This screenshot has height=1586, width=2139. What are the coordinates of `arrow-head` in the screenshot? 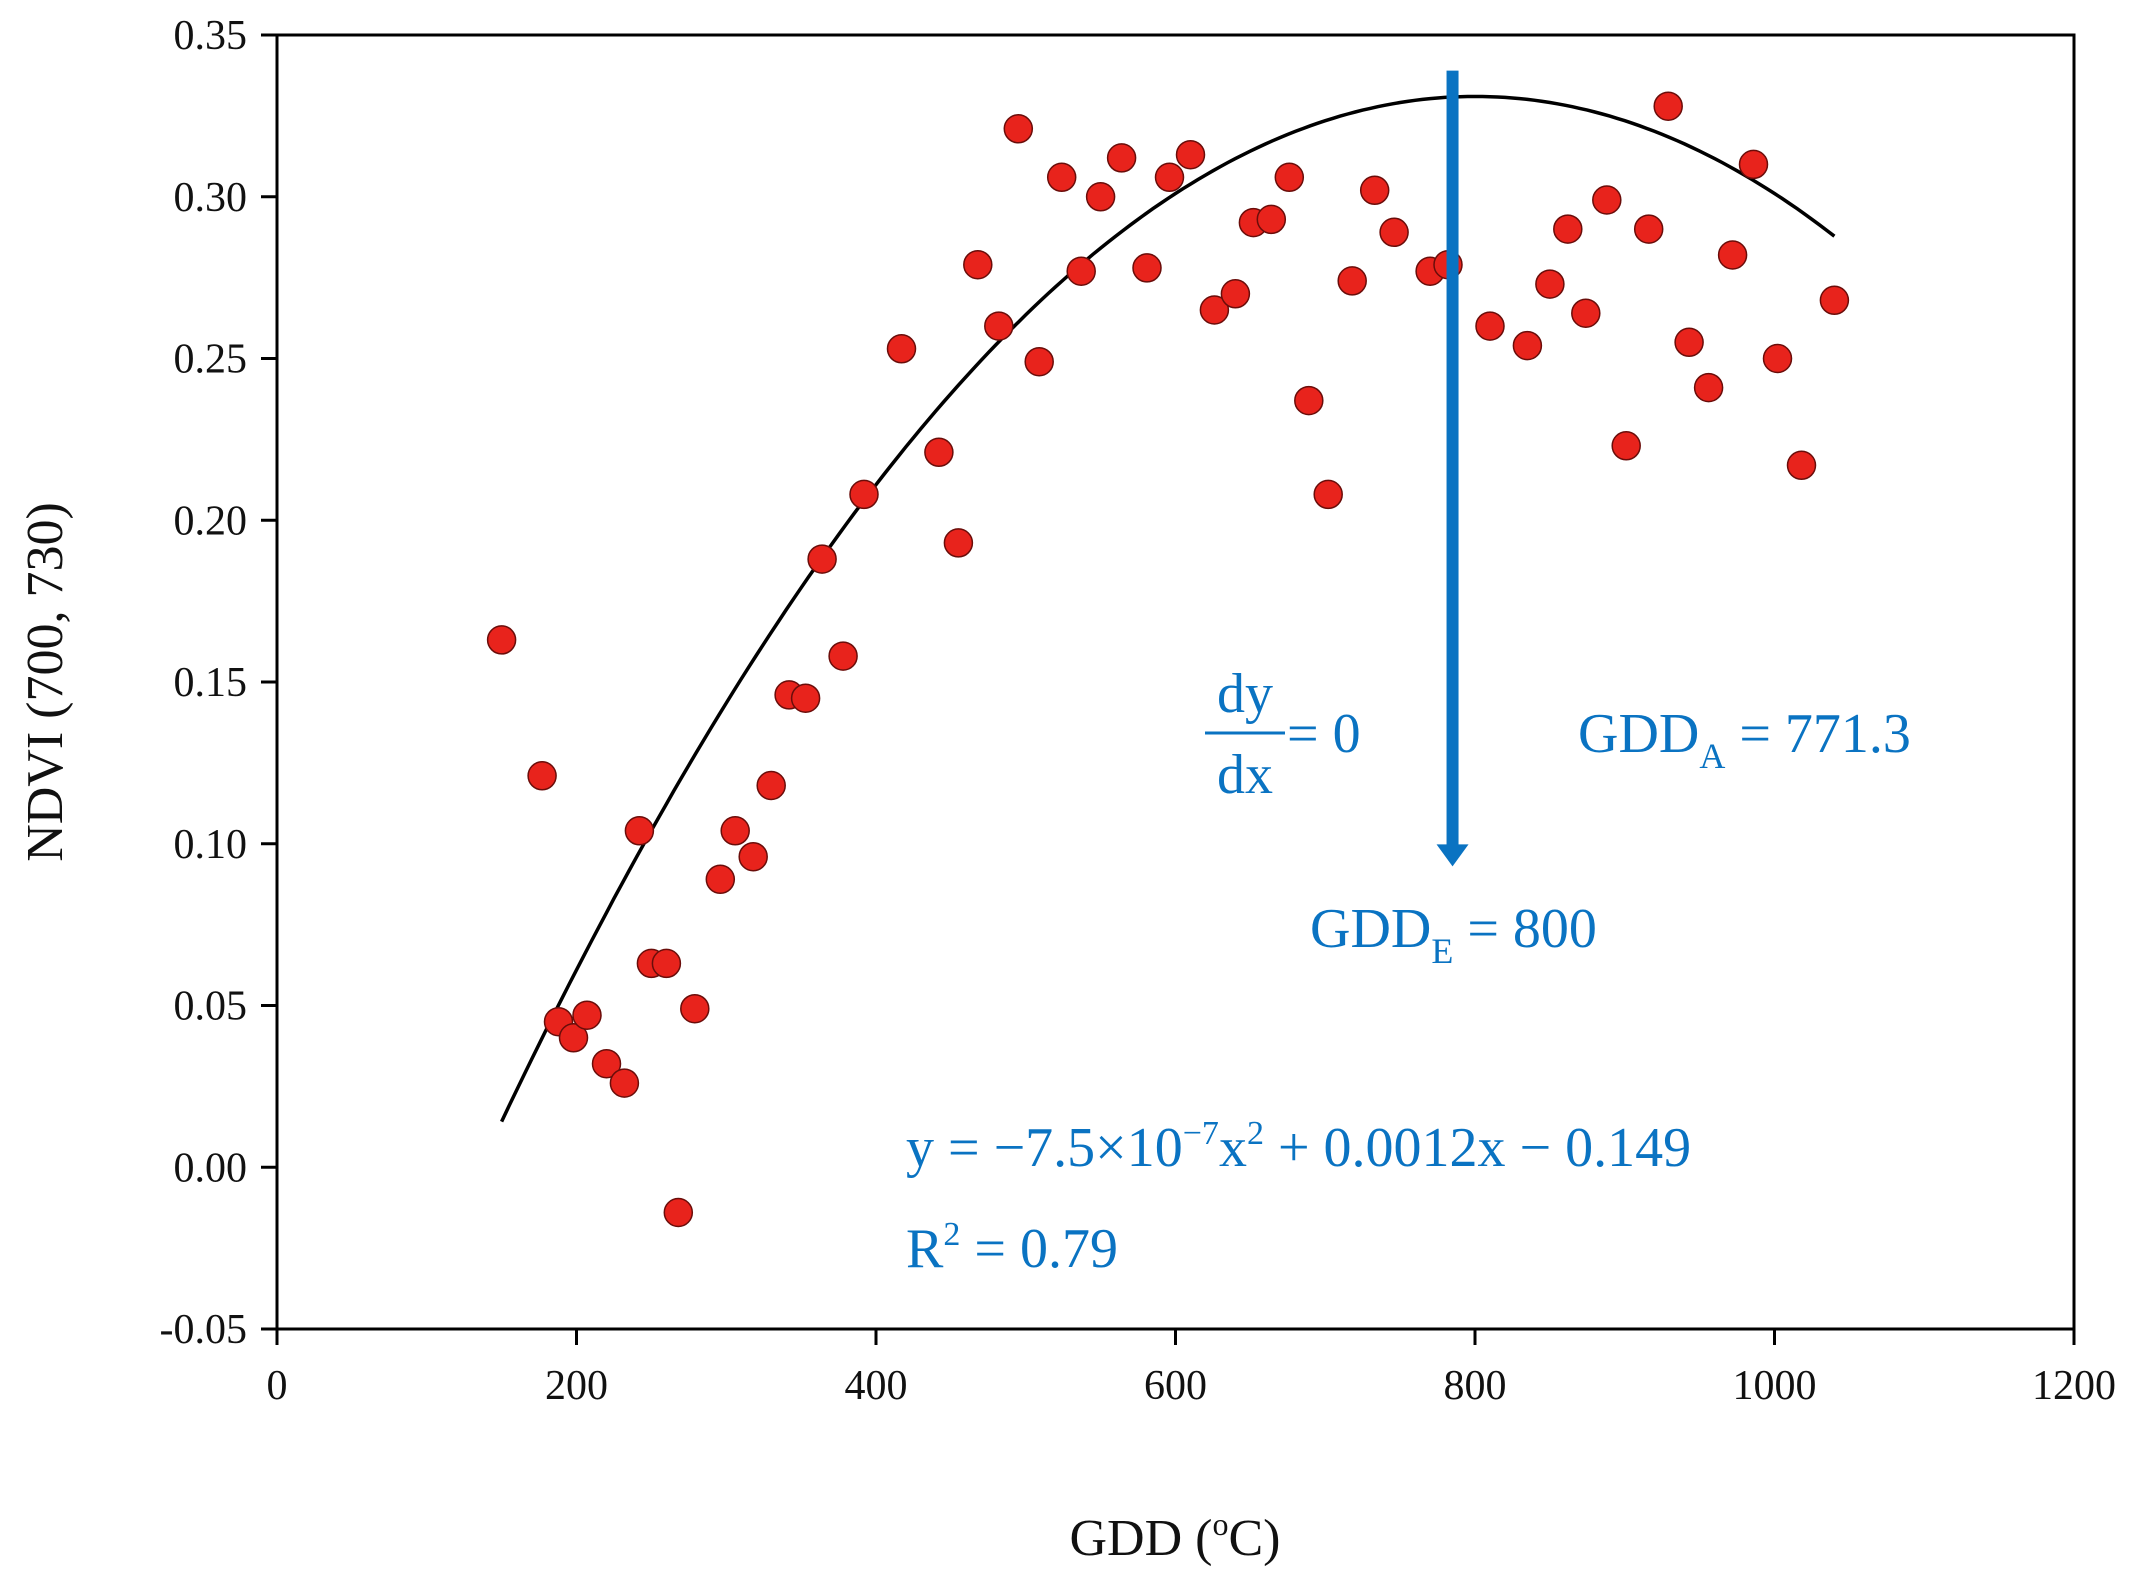 It's located at (1452, 855).